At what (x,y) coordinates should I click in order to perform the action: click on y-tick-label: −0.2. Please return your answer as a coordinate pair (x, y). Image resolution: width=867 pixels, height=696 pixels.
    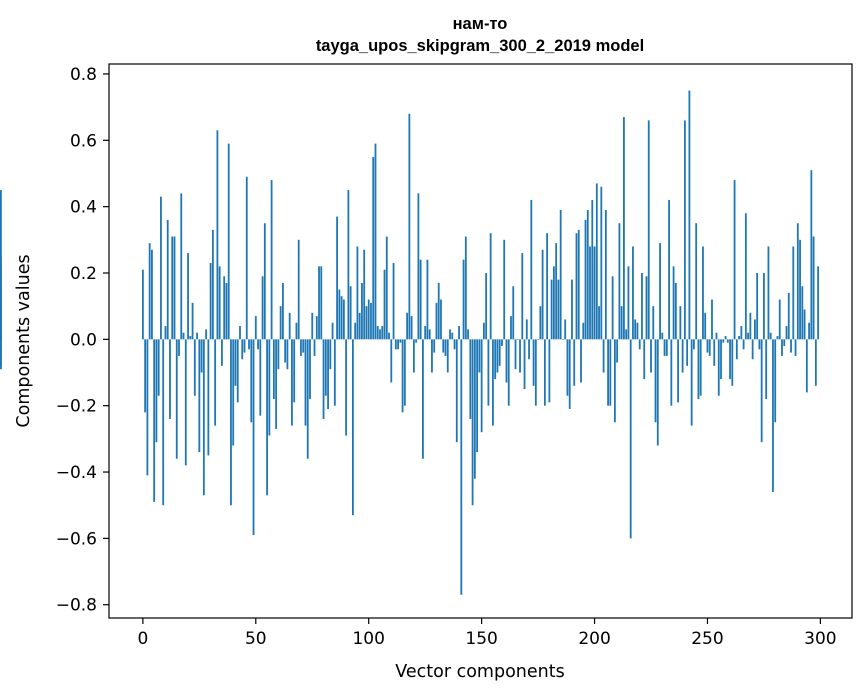
    Looking at the image, I should click on (76, 407).